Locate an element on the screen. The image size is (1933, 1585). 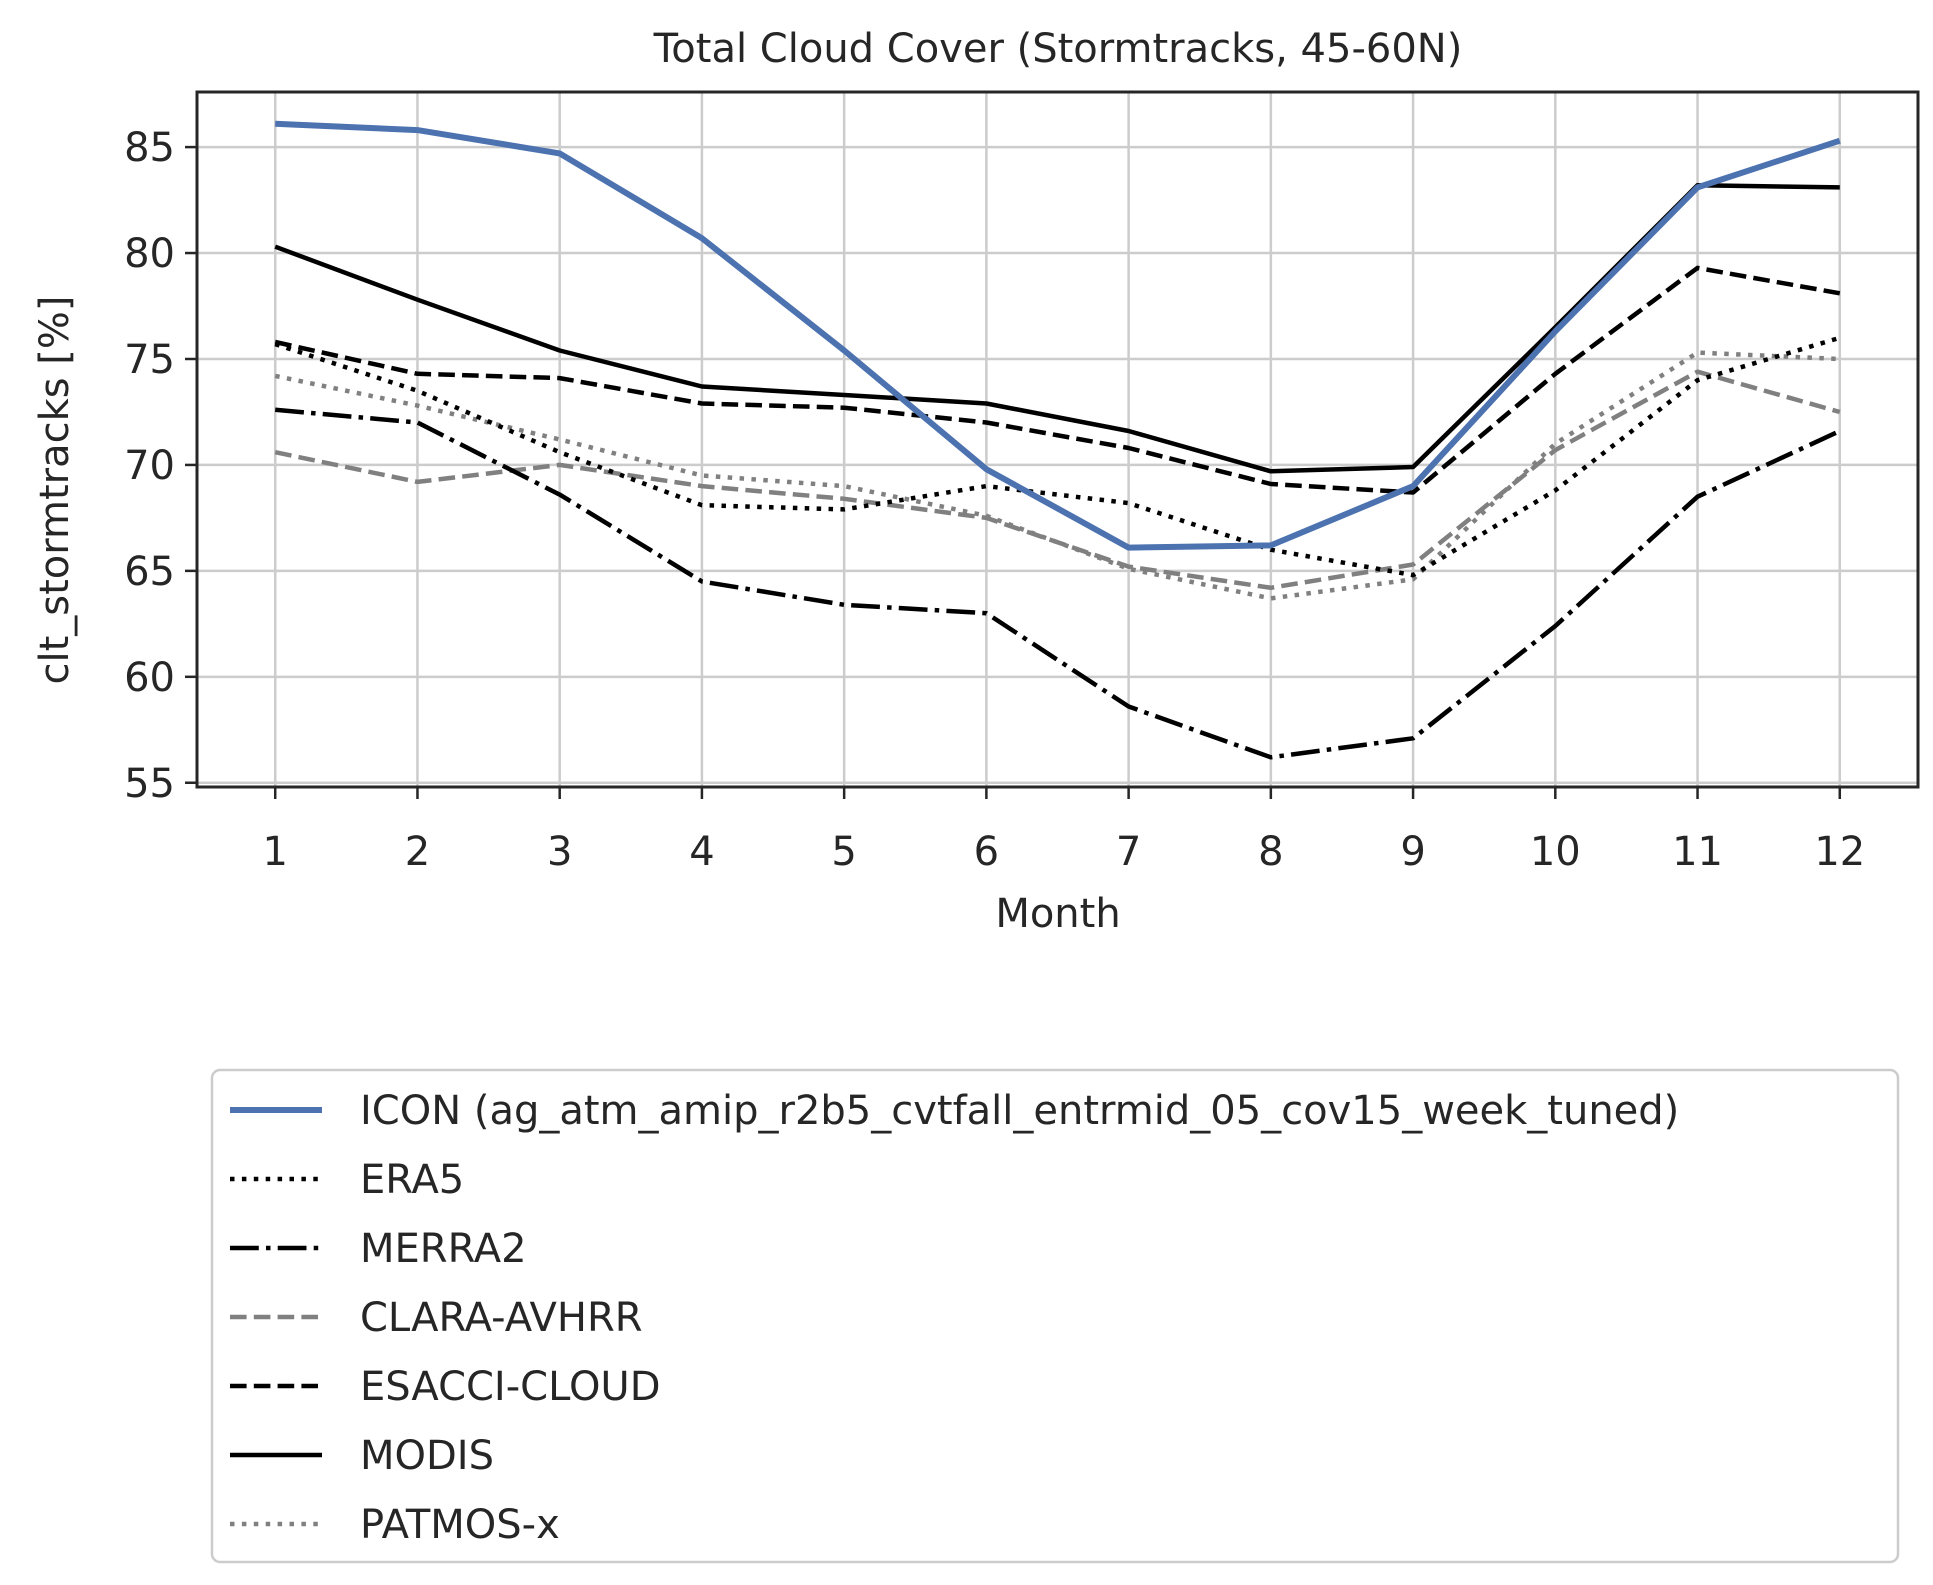
x-tick-label: 4 is located at coordinates (701, 852).